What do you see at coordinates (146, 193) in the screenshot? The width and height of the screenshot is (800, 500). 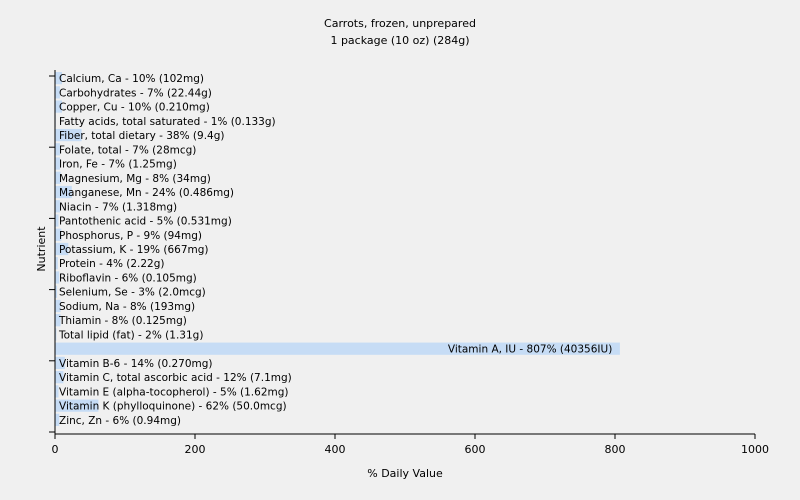 I see `bar-label: Manganese, Mn - 24% (0.486mg)` at bounding box center [146, 193].